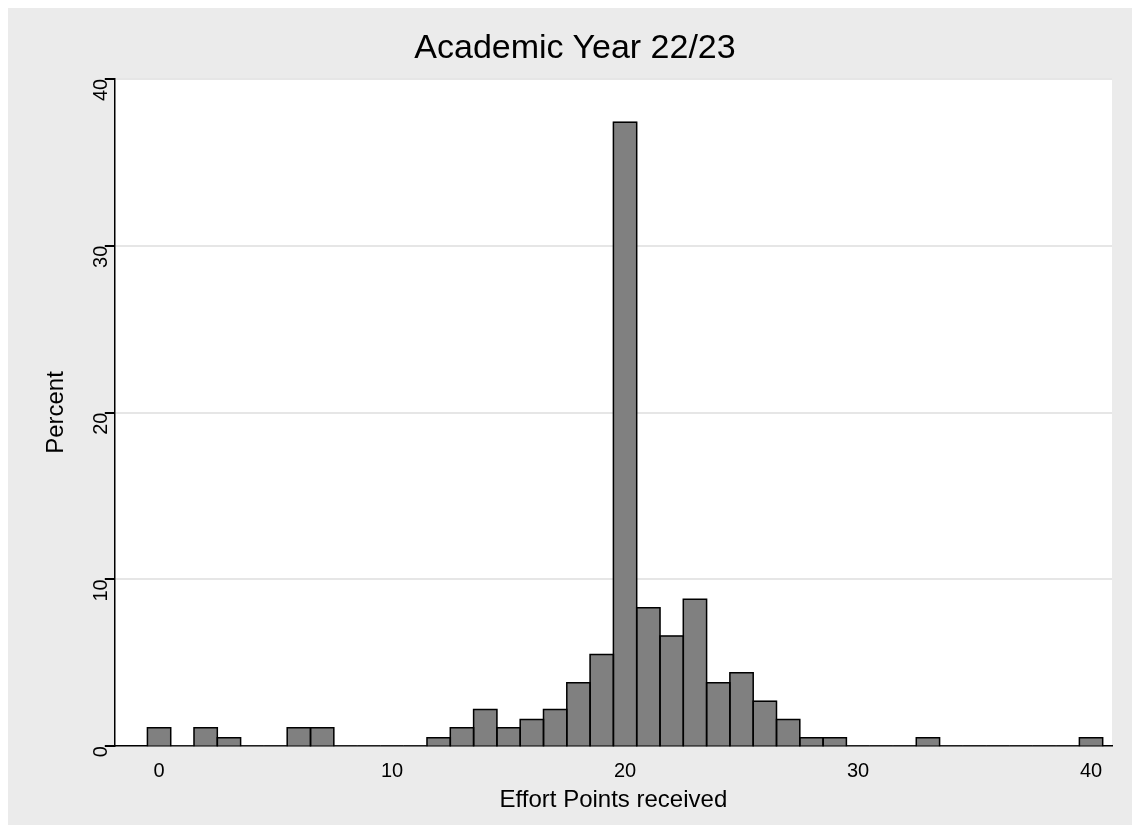 This screenshot has height=833, width=1140. Describe the element at coordinates (392, 769) in the screenshot. I see `x-tick-label: 10` at that location.